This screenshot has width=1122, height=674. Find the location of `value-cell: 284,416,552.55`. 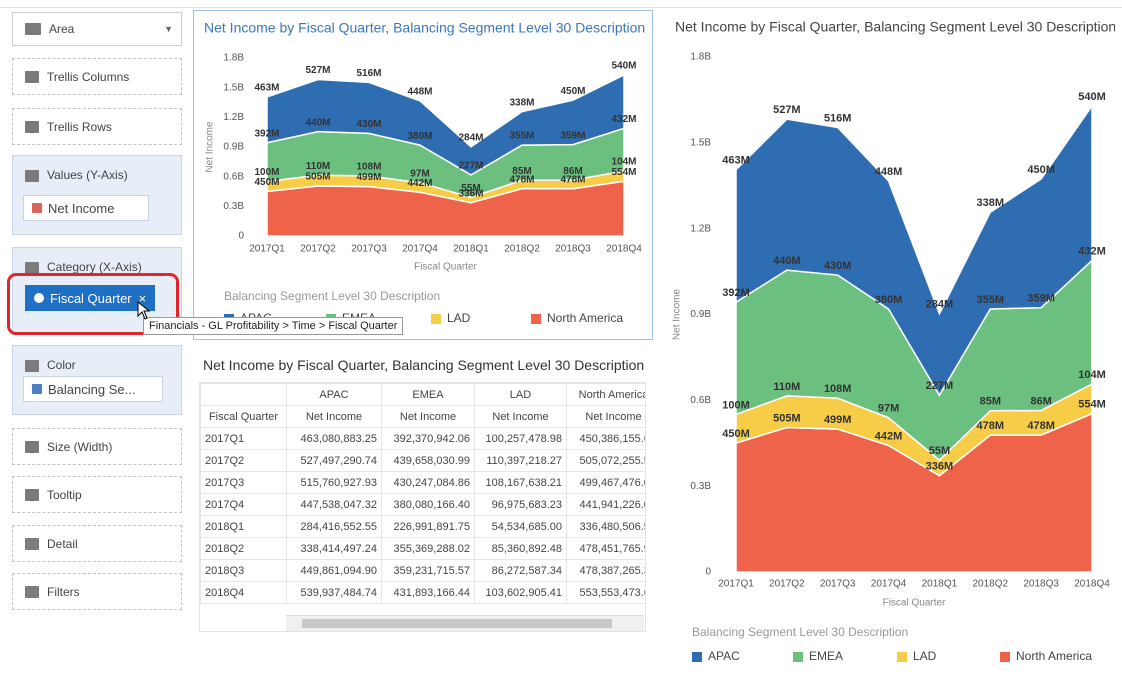

value-cell: 284,416,552.55 is located at coordinates (334, 526).